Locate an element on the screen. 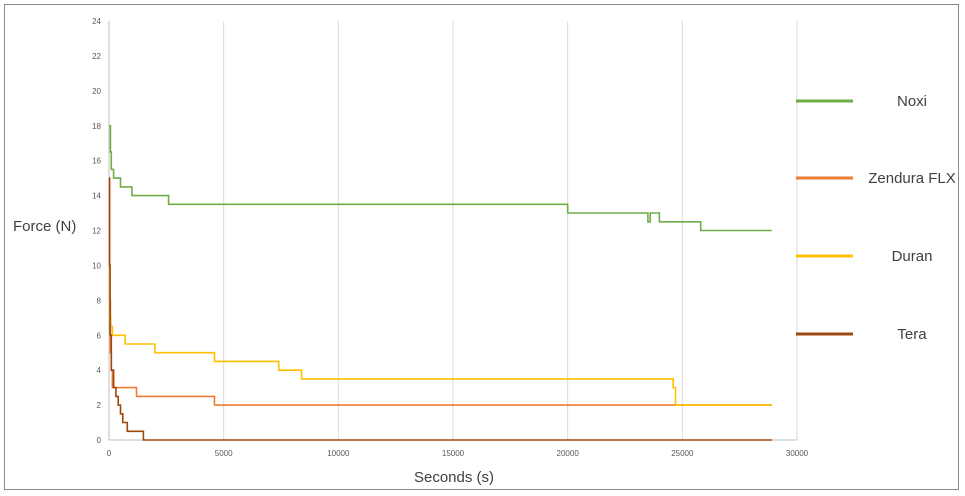 The width and height of the screenshot is (965, 496). x-tick-label: 10000 is located at coordinates (338, 453).